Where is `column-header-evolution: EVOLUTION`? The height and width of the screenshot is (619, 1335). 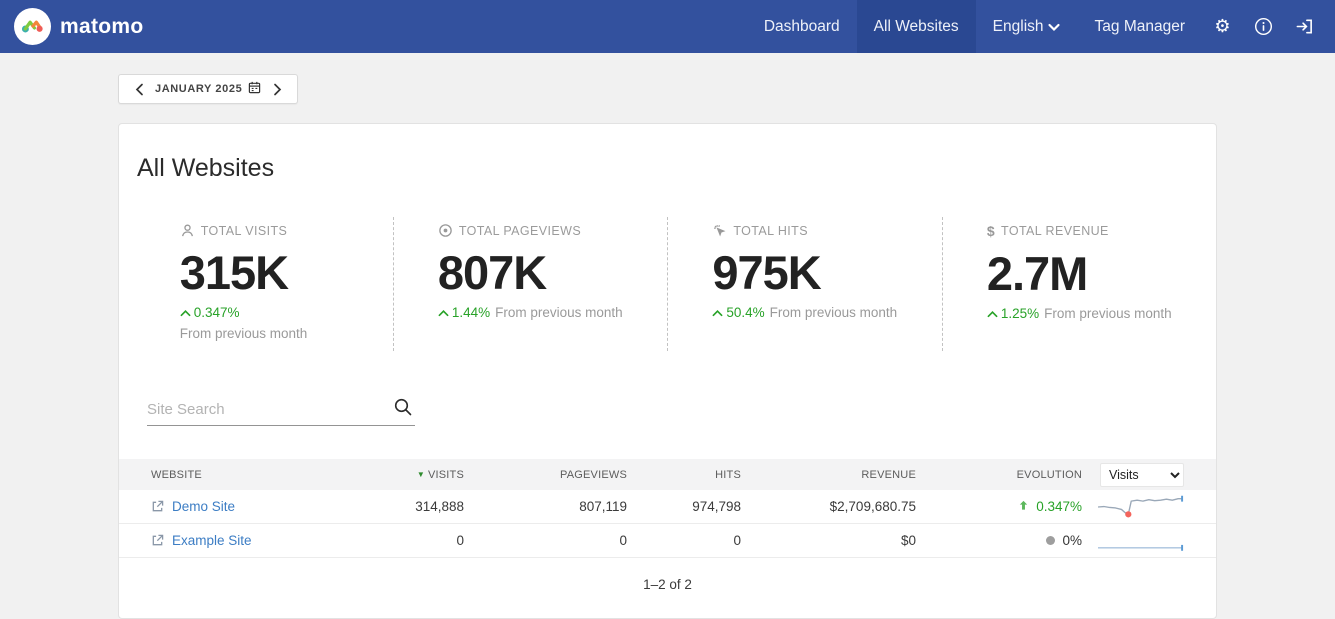
column-header-evolution: EVOLUTION is located at coordinates (1049, 474).